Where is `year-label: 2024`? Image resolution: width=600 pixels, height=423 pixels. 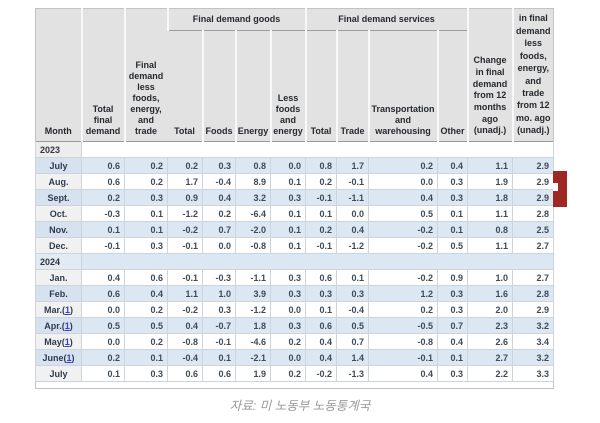 year-label: 2024 is located at coordinates (58, 261).